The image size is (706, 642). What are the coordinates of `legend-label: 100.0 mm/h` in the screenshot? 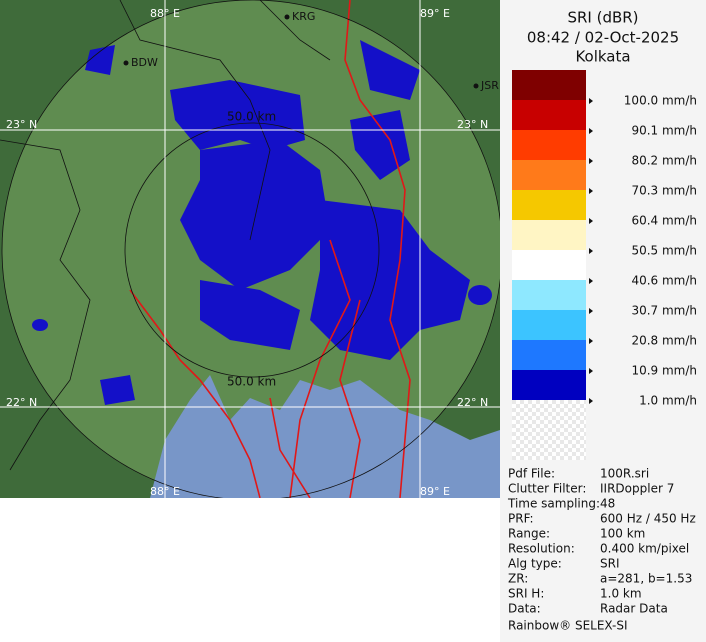 It's located at (660, 101).